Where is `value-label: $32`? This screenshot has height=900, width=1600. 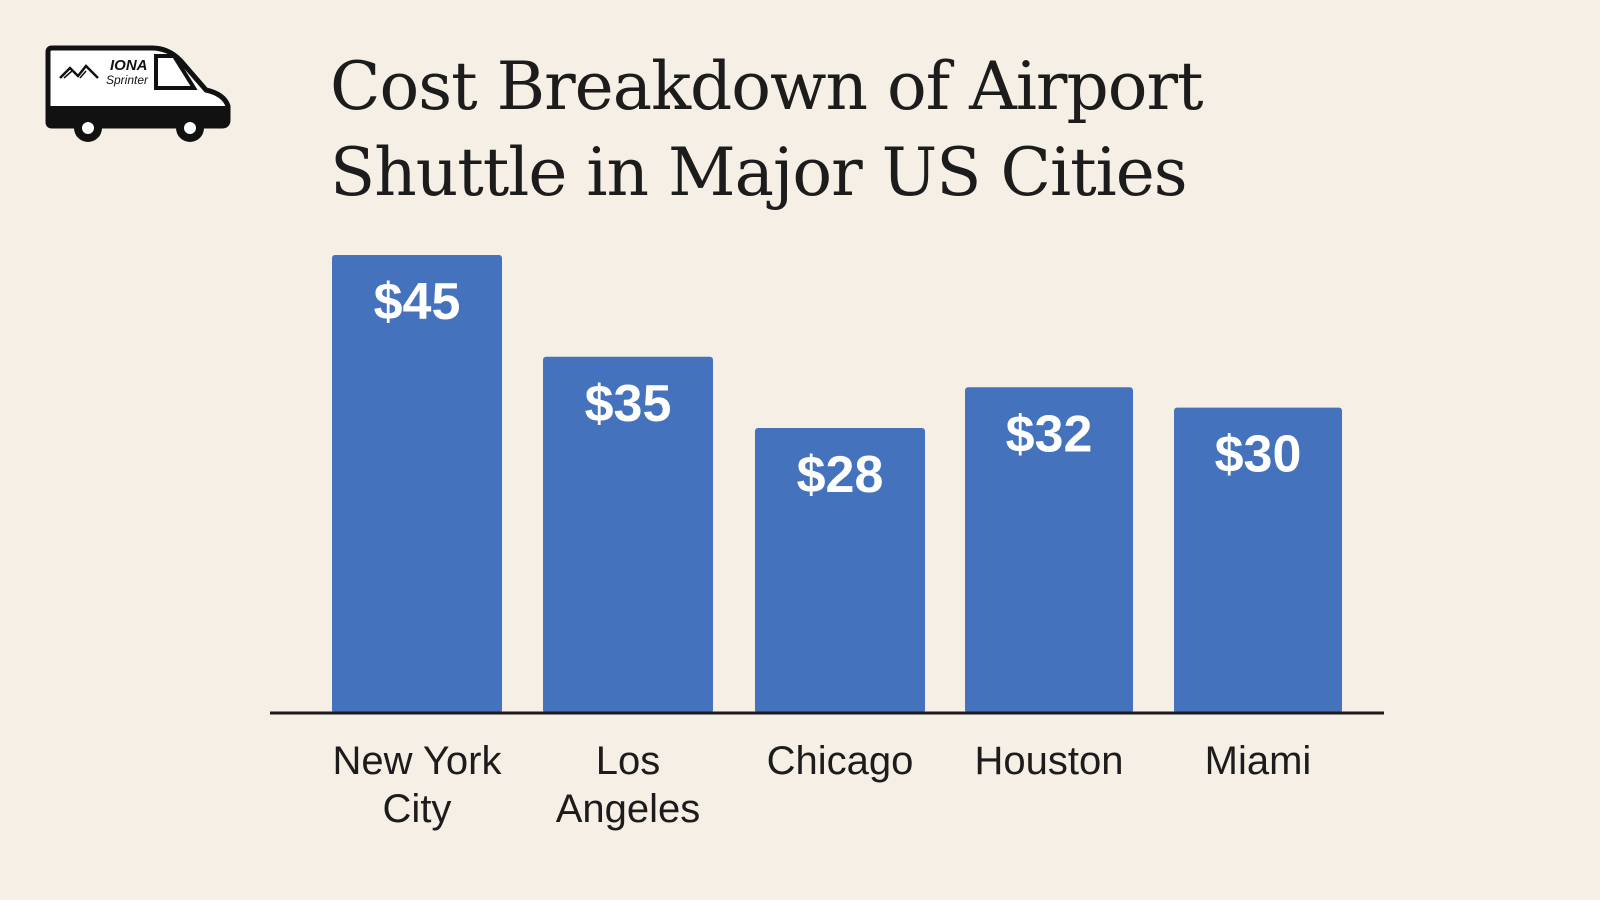 value-label: $32 is located at coordinates (1049, 434).